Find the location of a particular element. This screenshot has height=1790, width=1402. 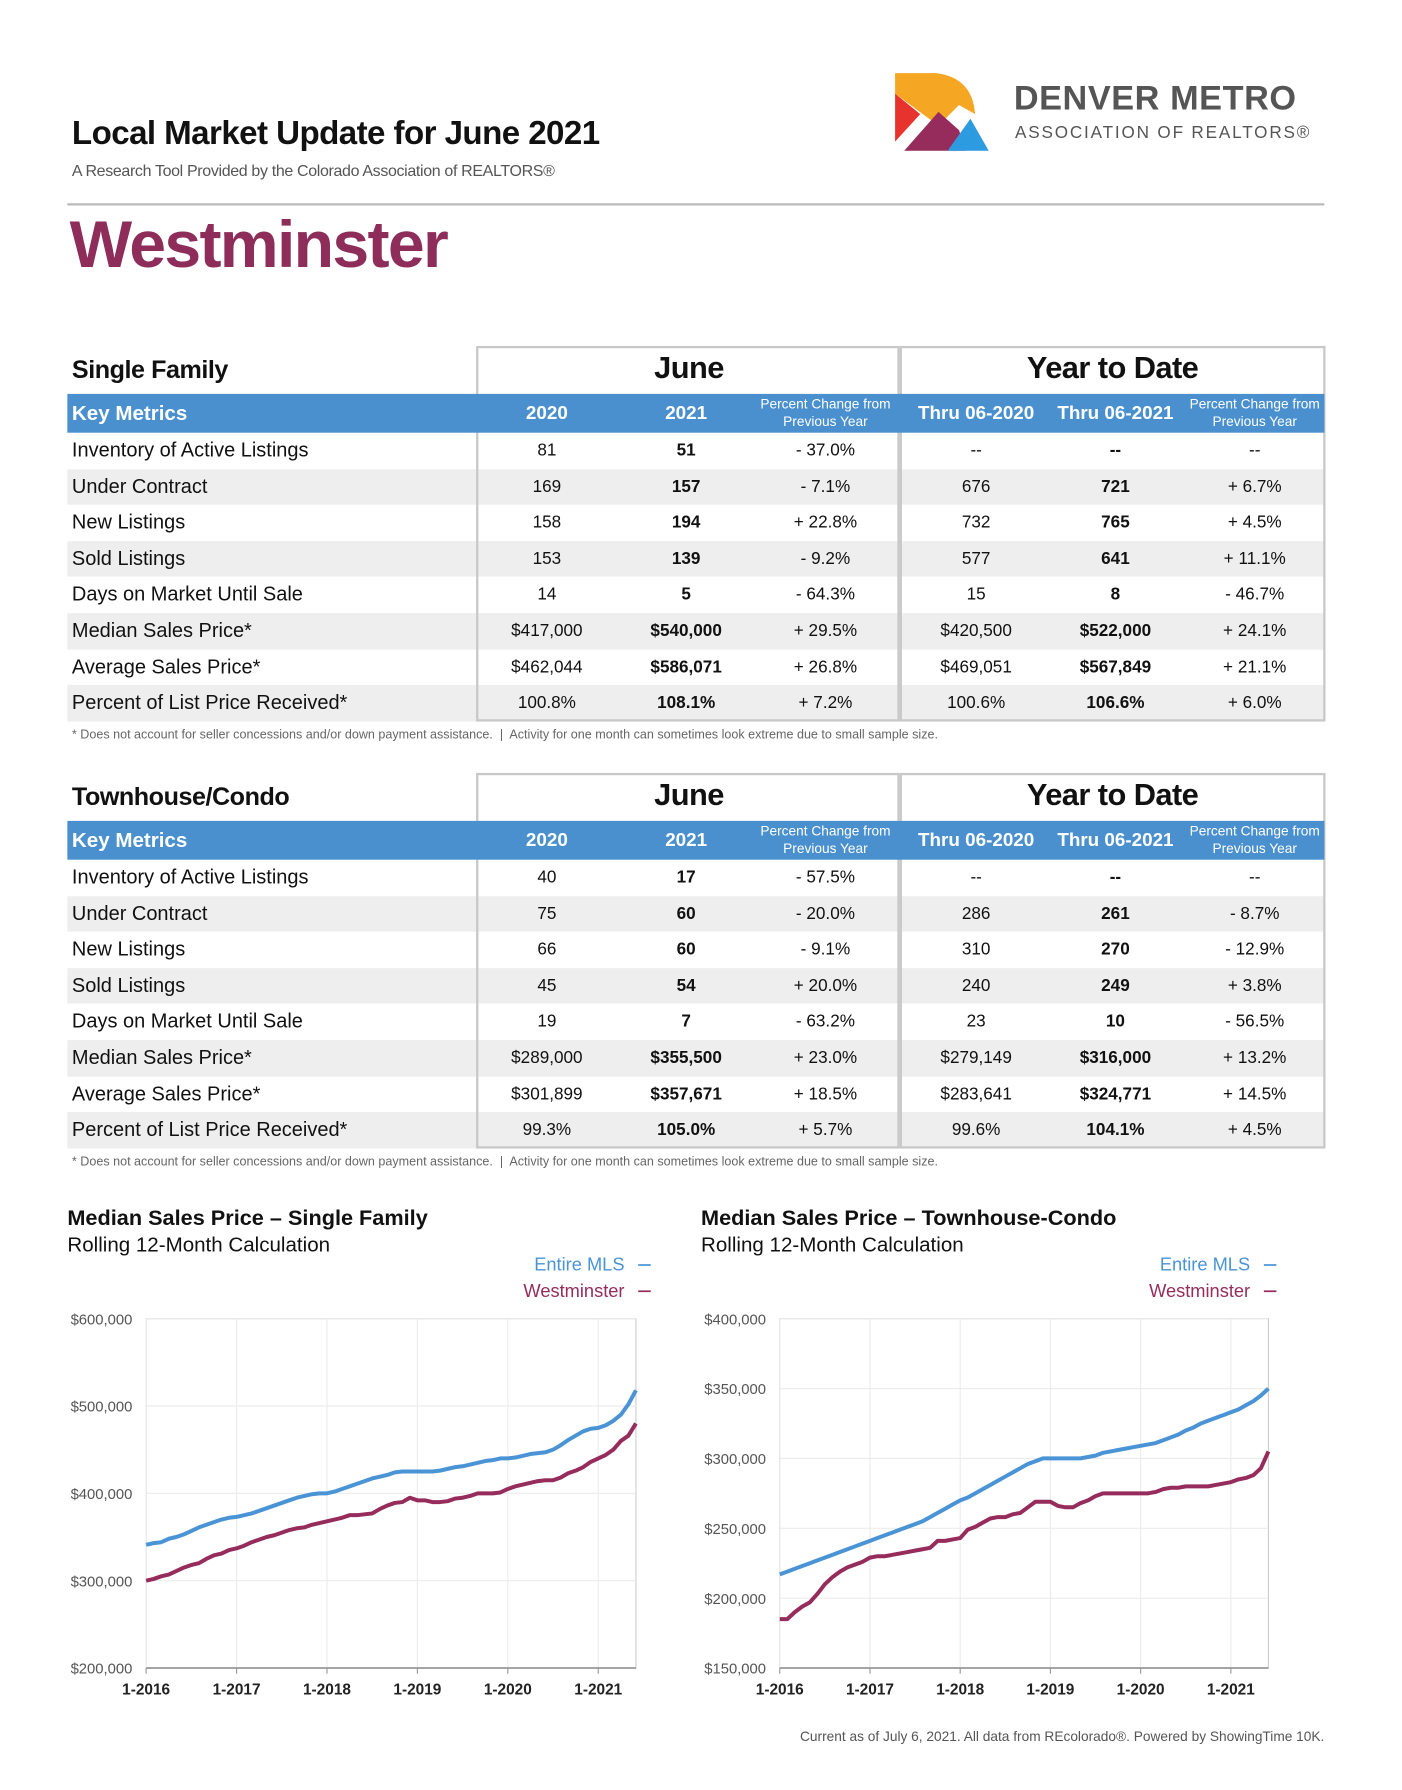

y-tick-label: $400,000 is located at coordinates (735, 1320).